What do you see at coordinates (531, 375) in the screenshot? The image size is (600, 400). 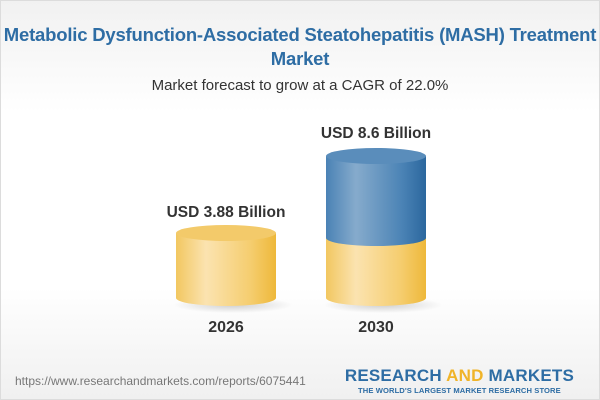 I see `logo-word-markets: MARKETS` at bounding box center [531, 375].